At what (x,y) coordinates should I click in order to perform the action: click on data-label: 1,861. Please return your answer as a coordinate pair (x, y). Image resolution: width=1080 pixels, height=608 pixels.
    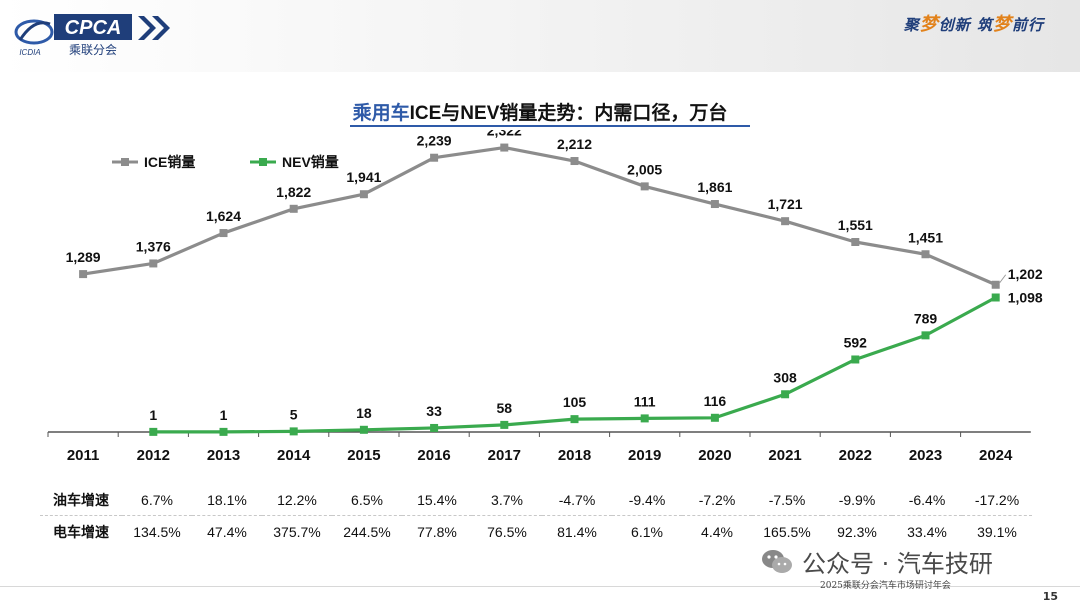
    Looking at the image, I should click on (714, 187).